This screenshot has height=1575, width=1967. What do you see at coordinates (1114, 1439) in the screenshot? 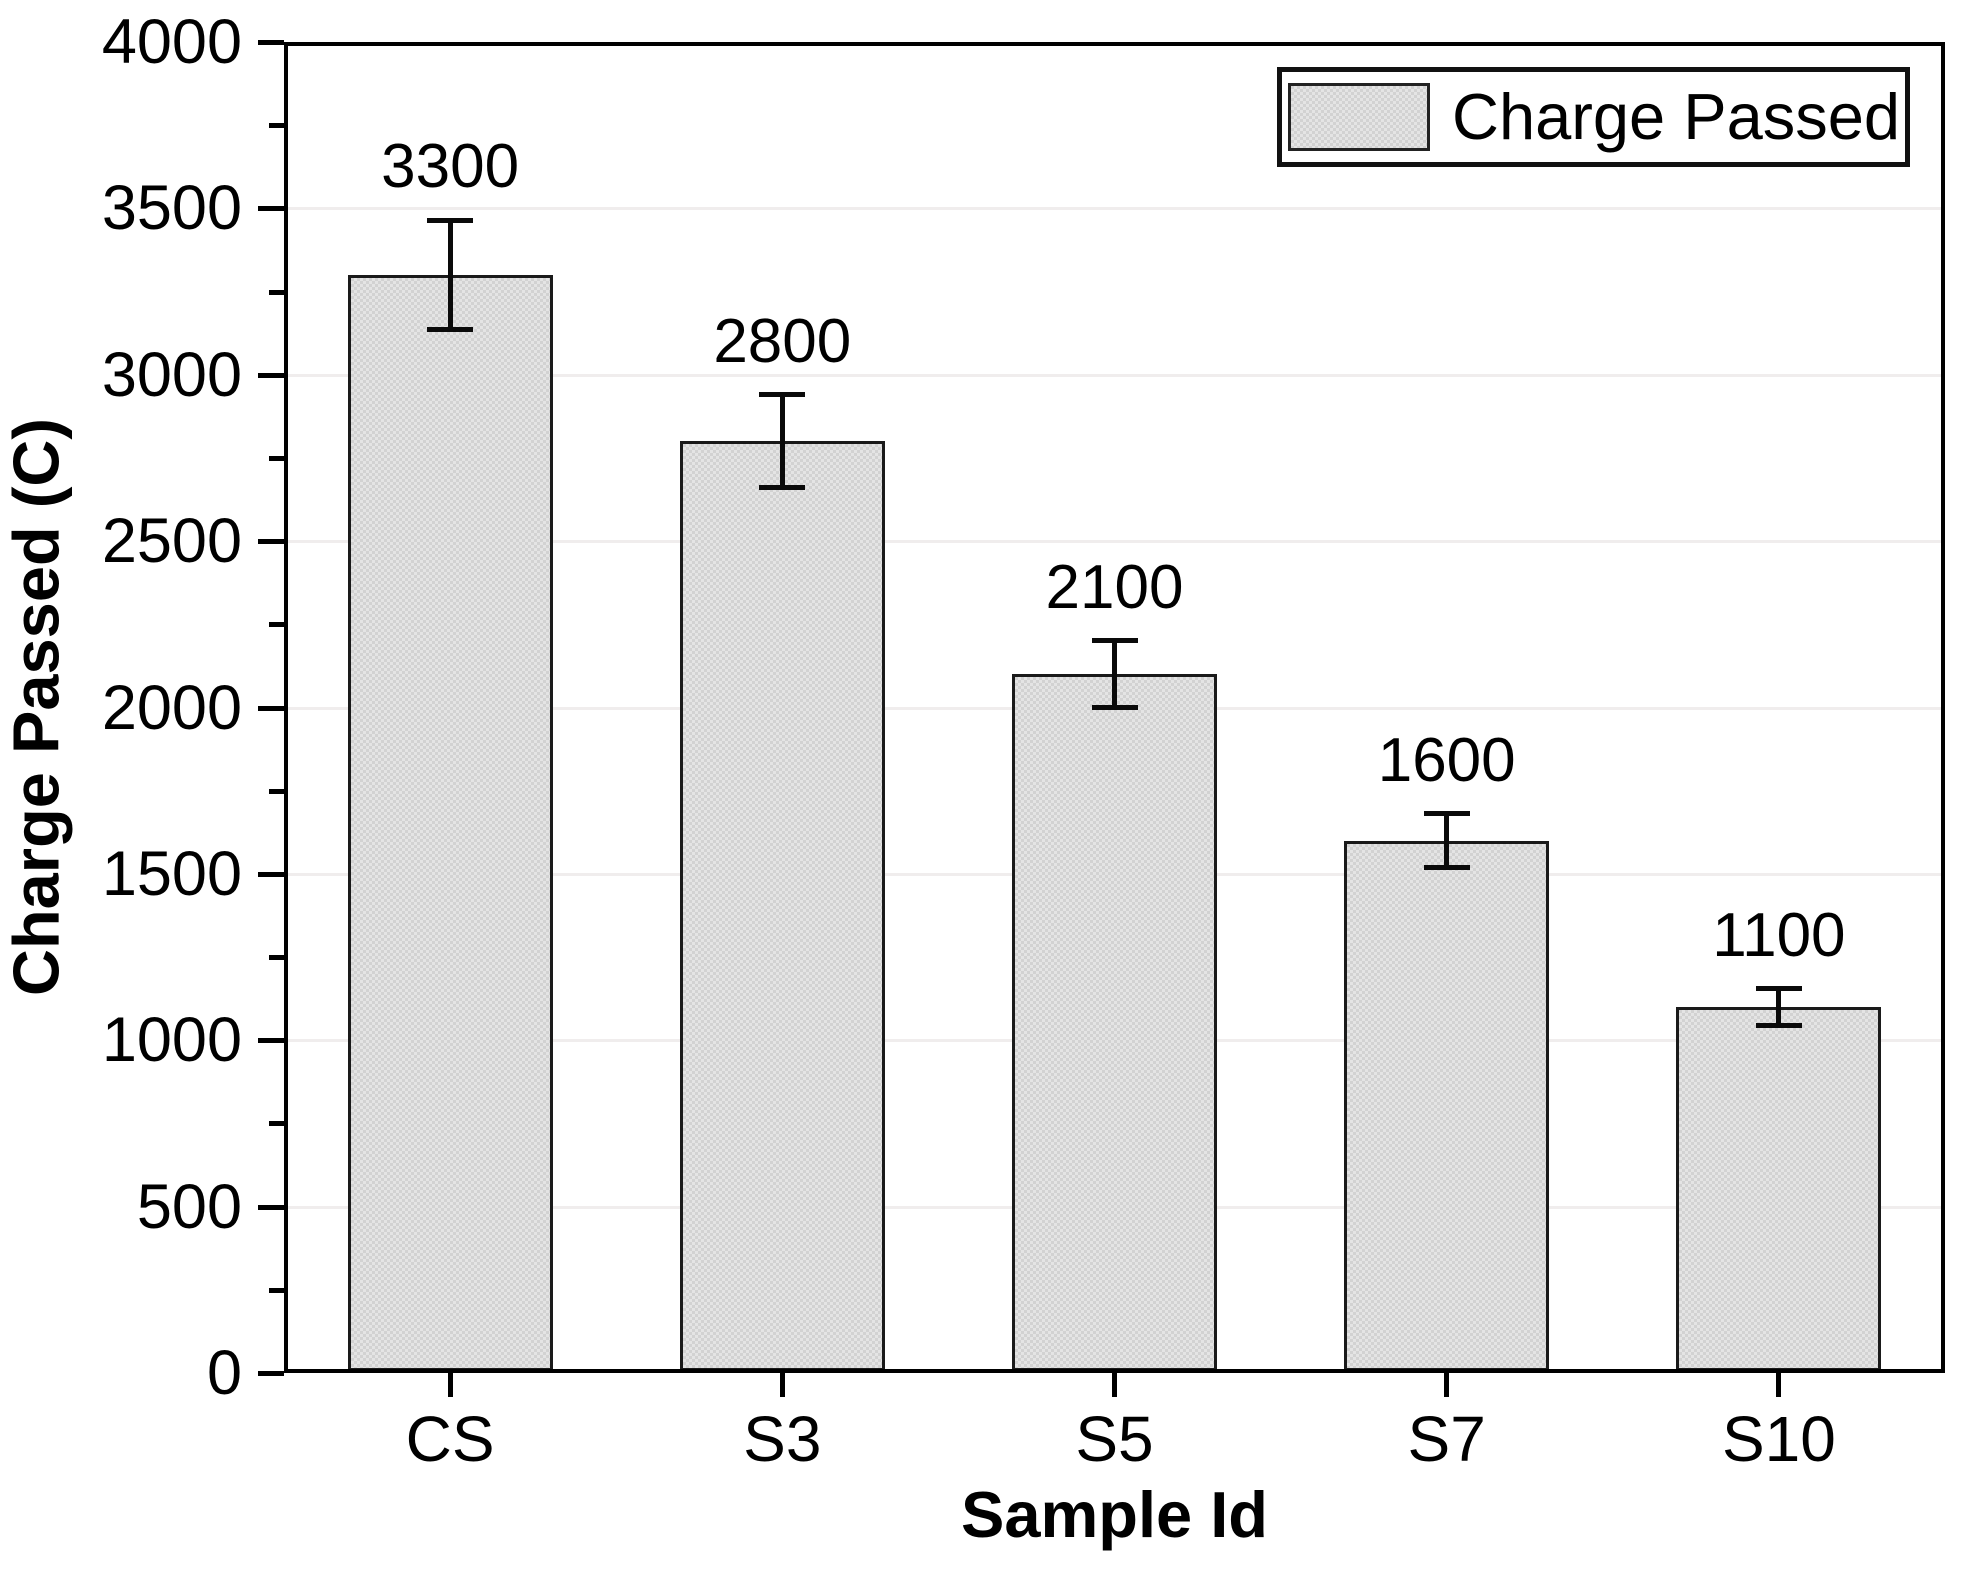
I see `x-tick-label: S5` at bounding box center [1114, 1439].